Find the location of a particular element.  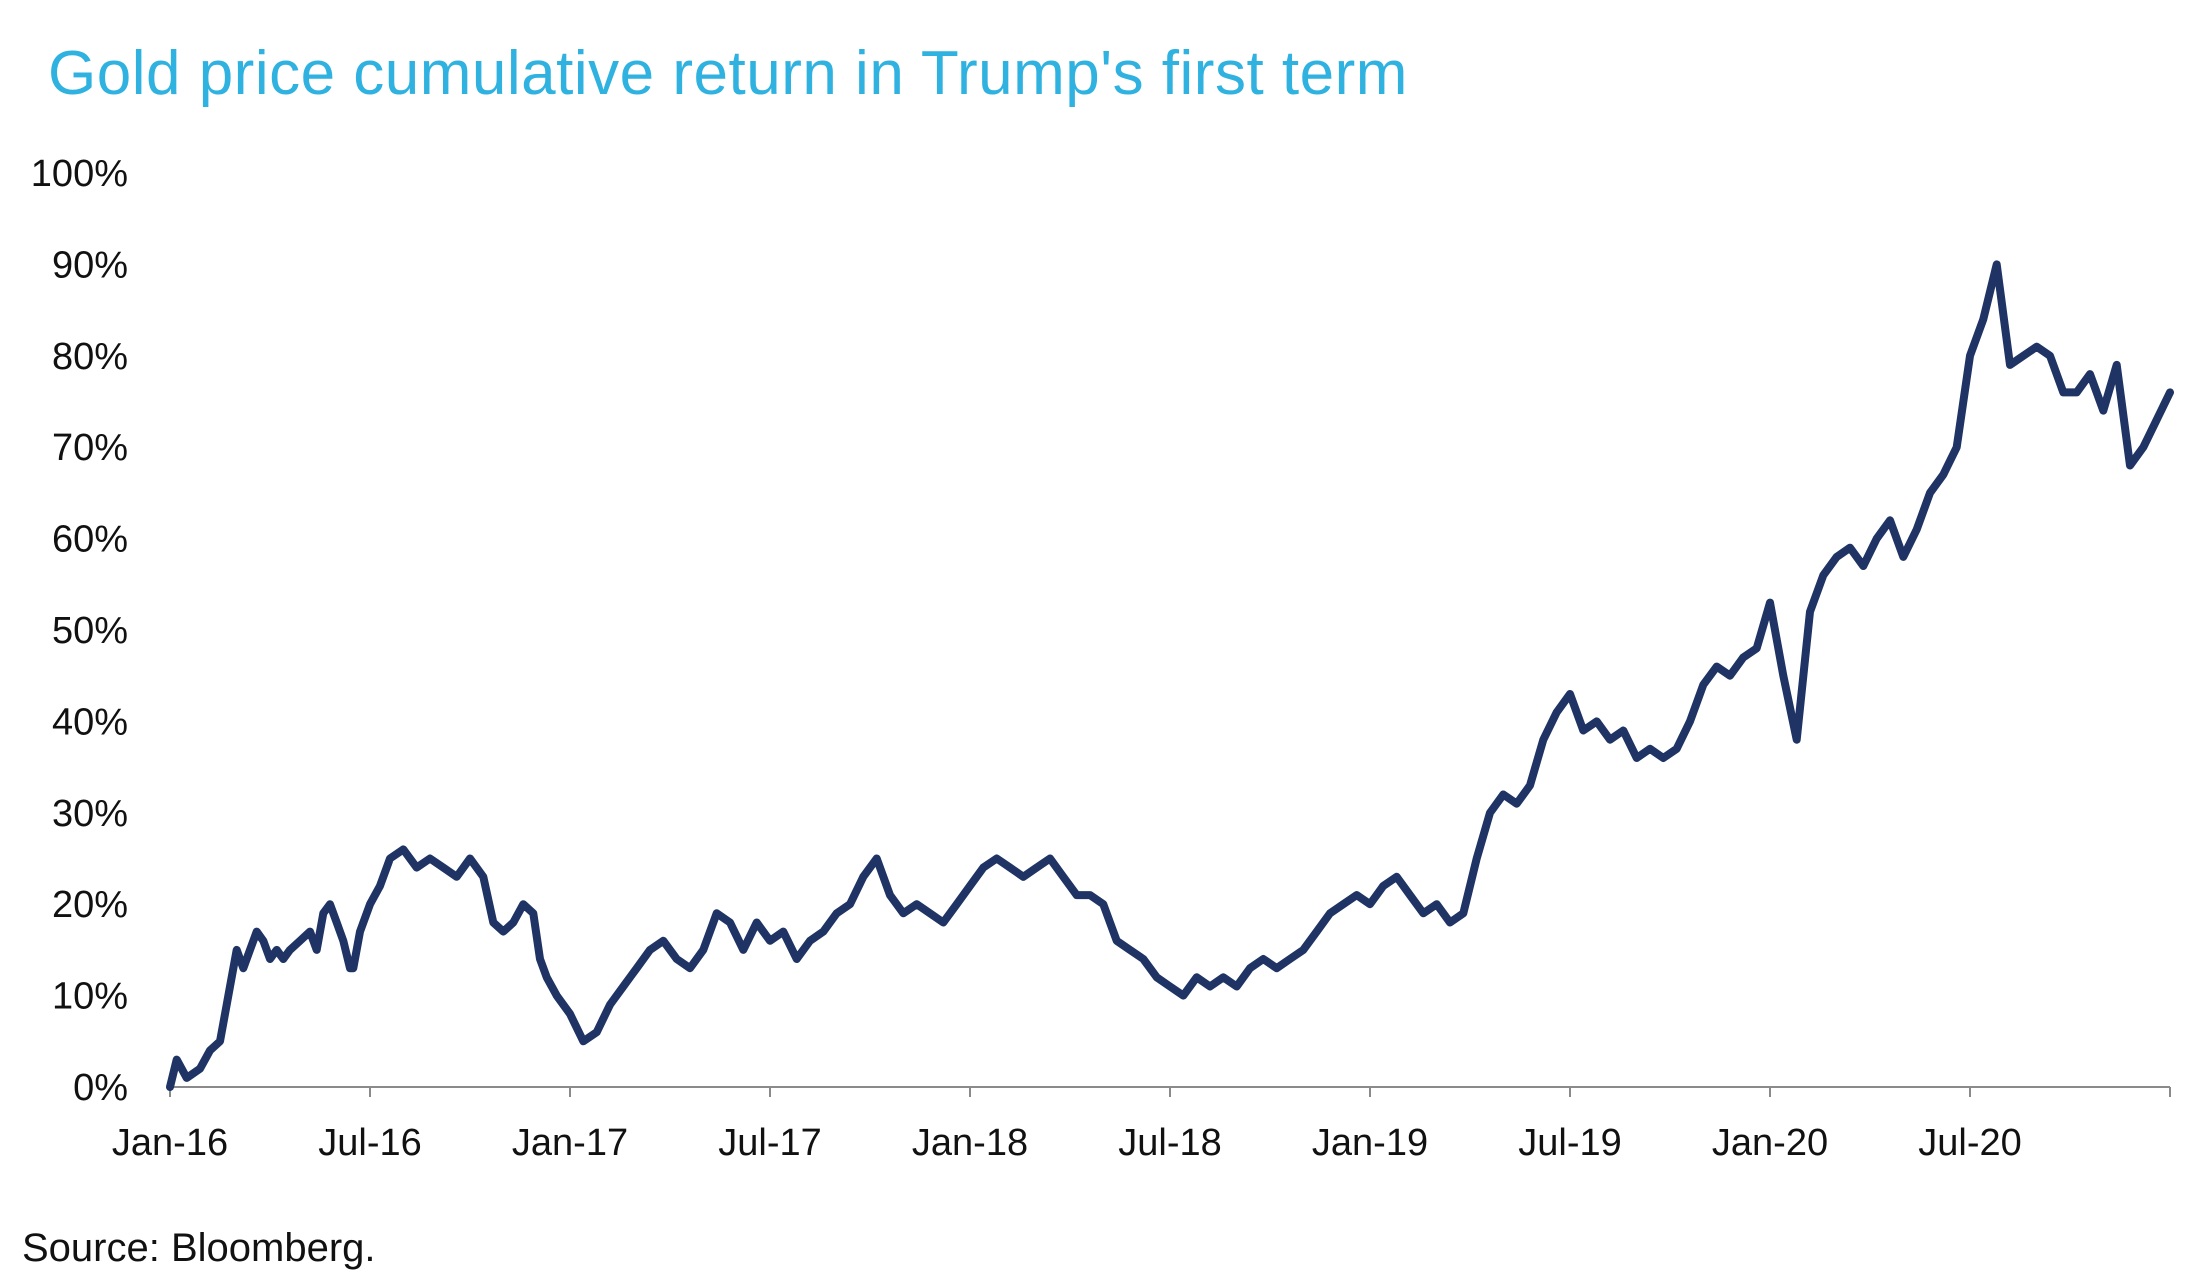

y-tick-label: 90% is located at coordinates (90, 265).